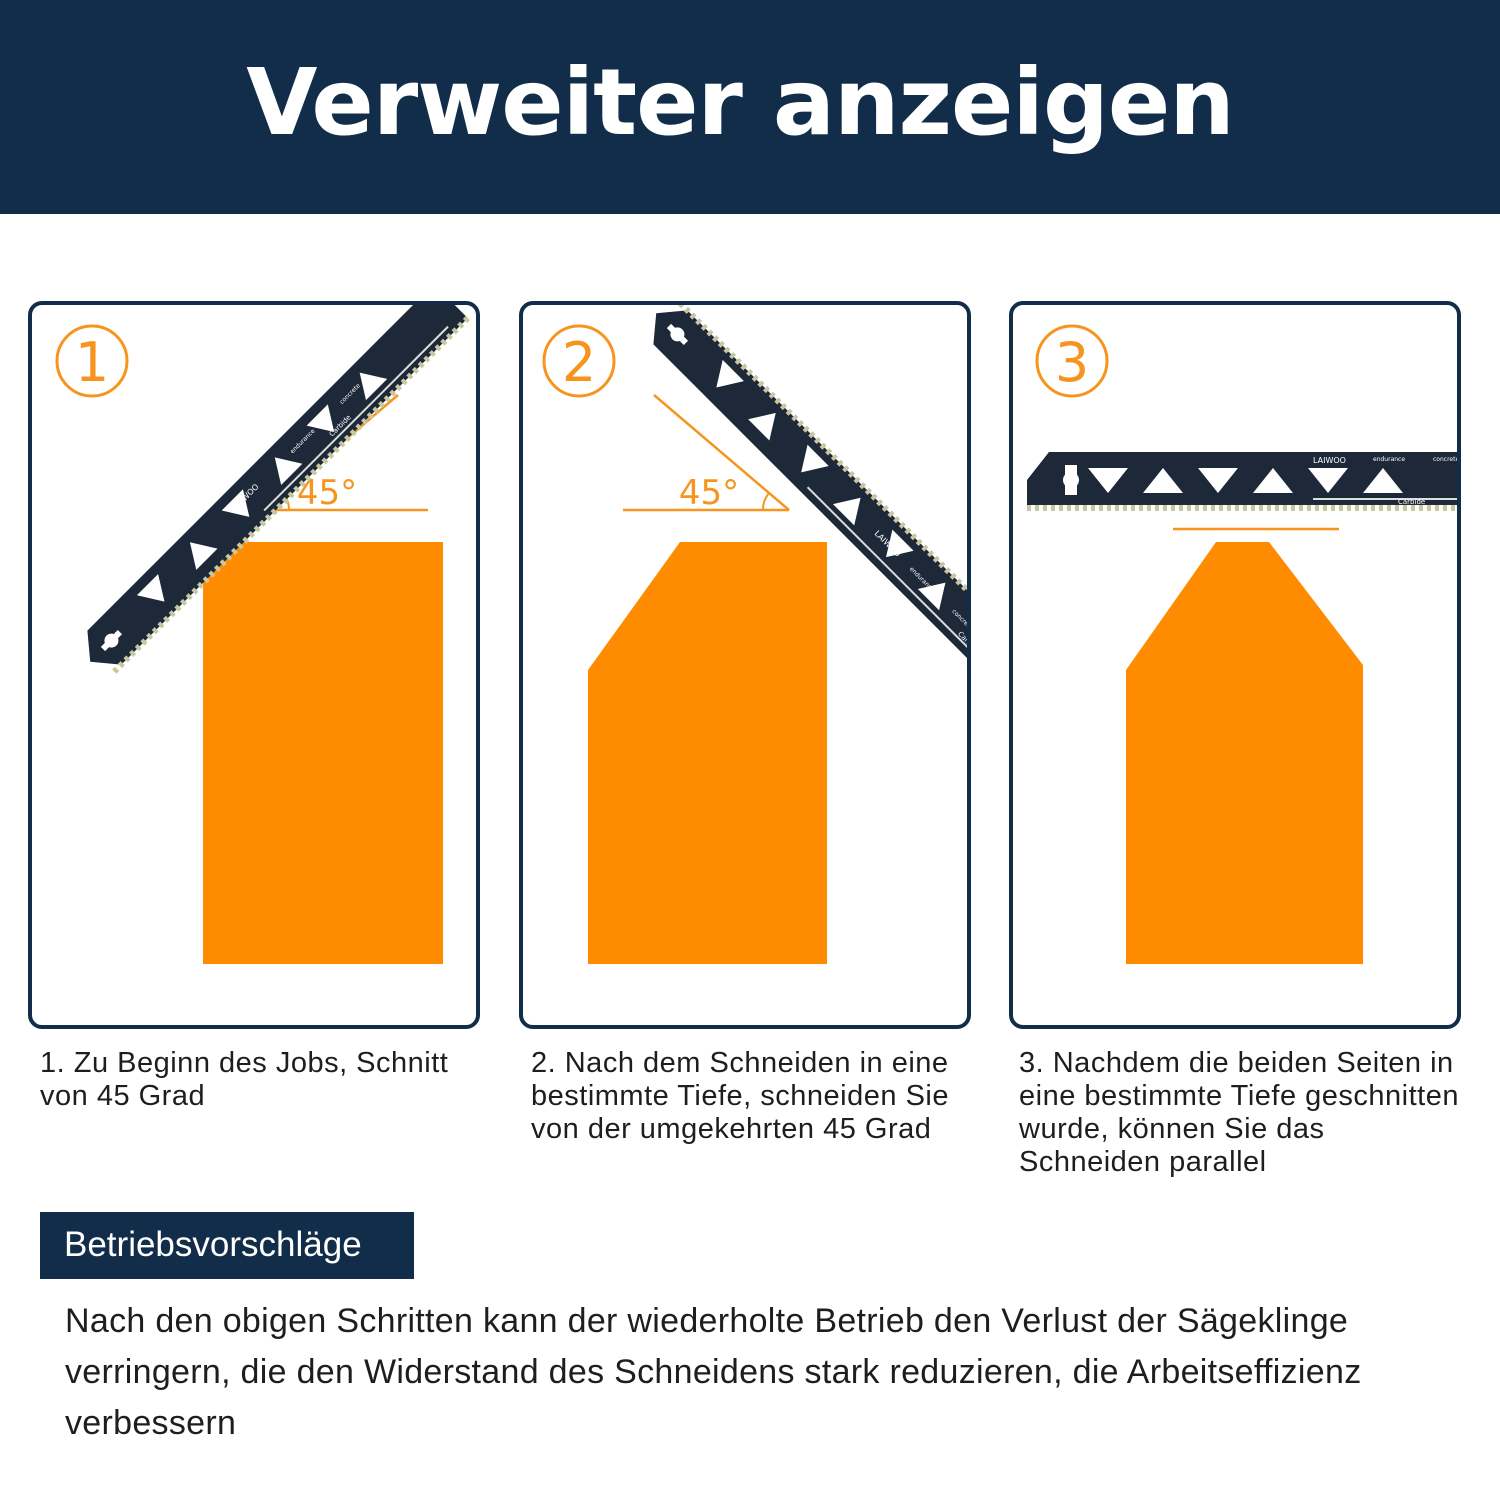 This screenshot has height=1500, width=1500. I want to click on step-3-panel: 3 LAIWOO endurance concrete Carbide, so click(1235, 665).